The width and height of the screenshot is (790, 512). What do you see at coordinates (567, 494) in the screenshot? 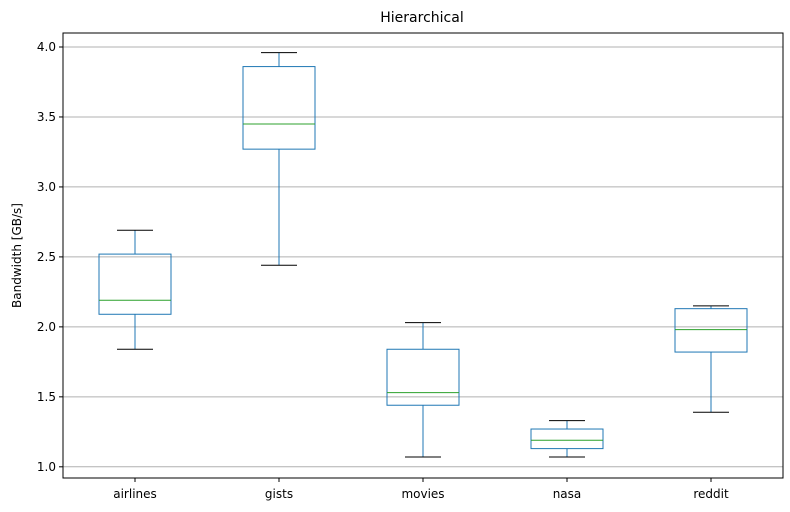
I see `x-tick-label: nasa` at bounding box center [567, 494].